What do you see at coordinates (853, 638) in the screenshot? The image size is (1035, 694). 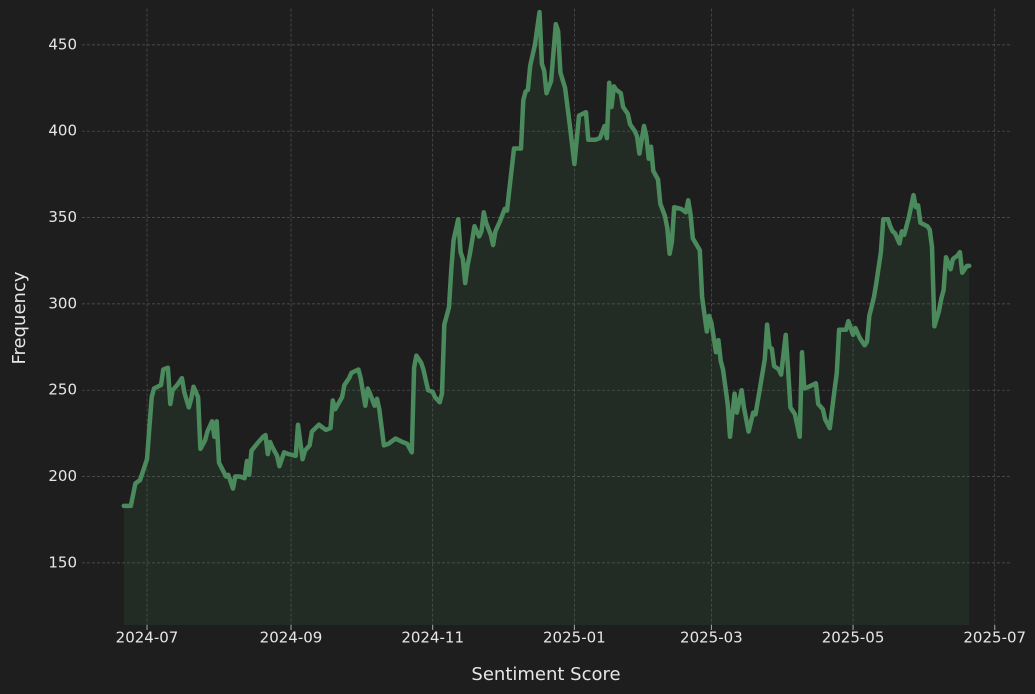 I see `x-tick-label: 2025-05` at bounding box center [853, 638].